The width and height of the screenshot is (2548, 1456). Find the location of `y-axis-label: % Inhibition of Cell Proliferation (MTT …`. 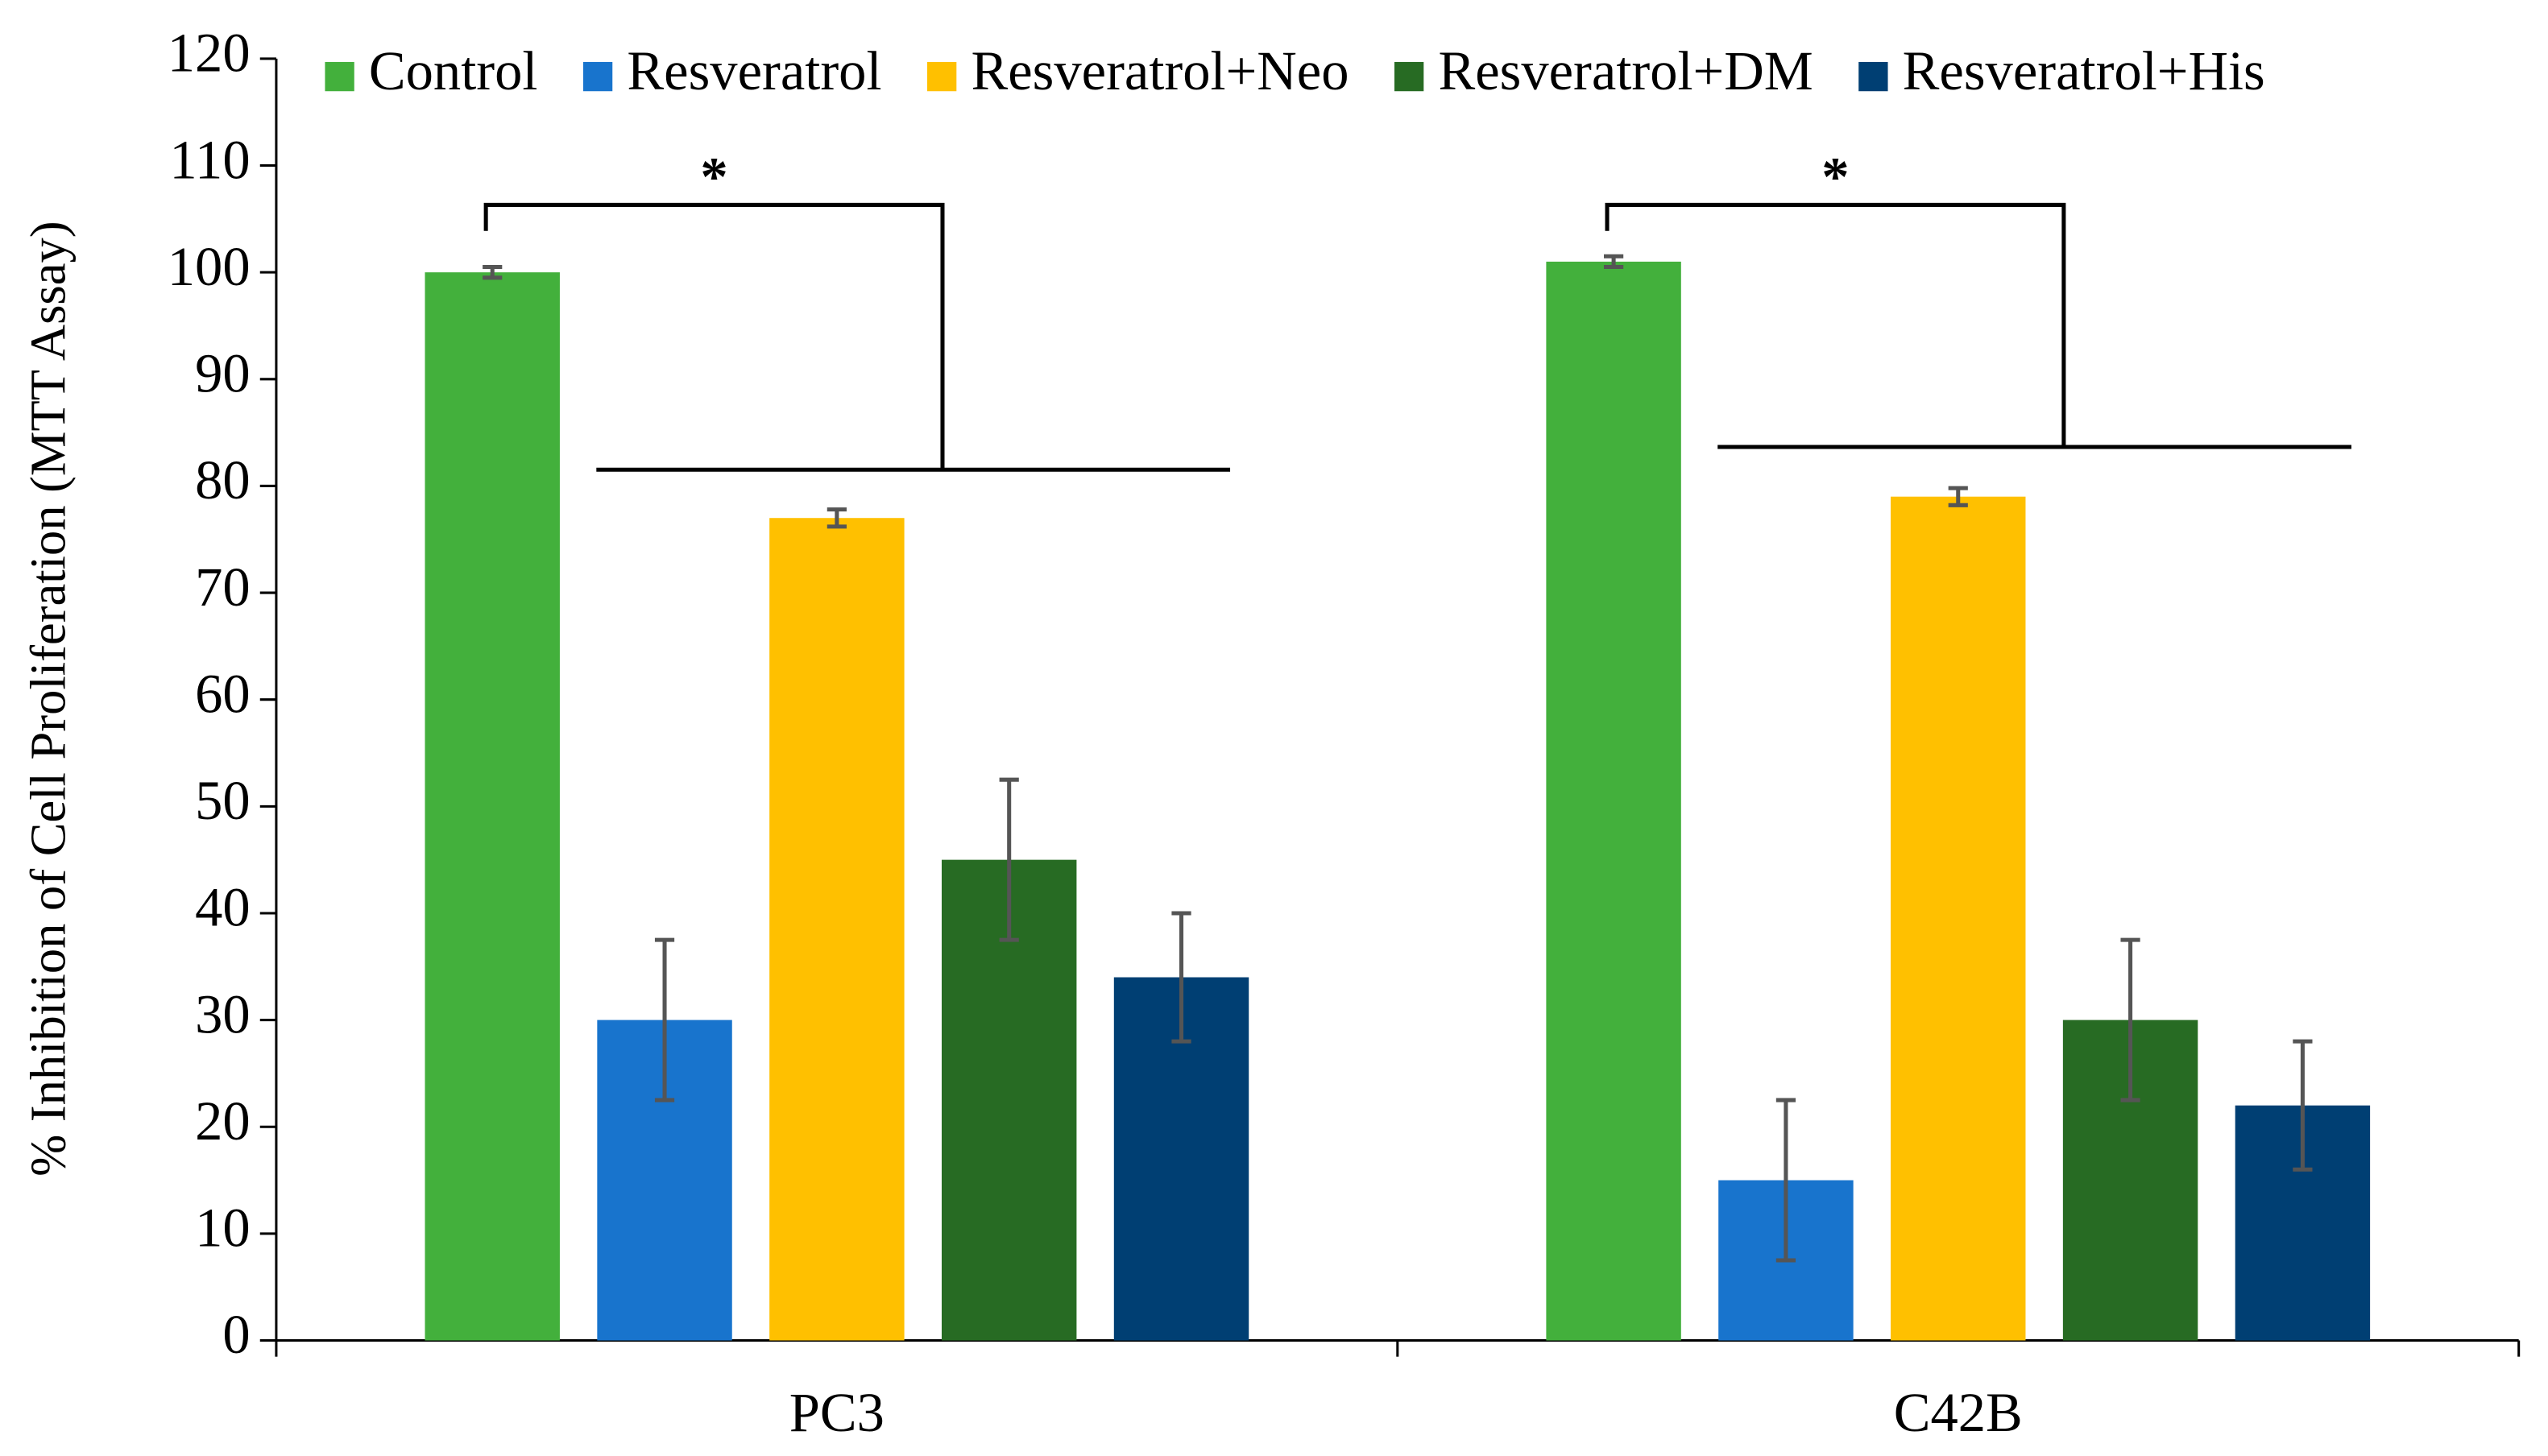

y-axis-label: % Inhibition of Cell Proliferation (MTT … is located at coordinates (48, 698).